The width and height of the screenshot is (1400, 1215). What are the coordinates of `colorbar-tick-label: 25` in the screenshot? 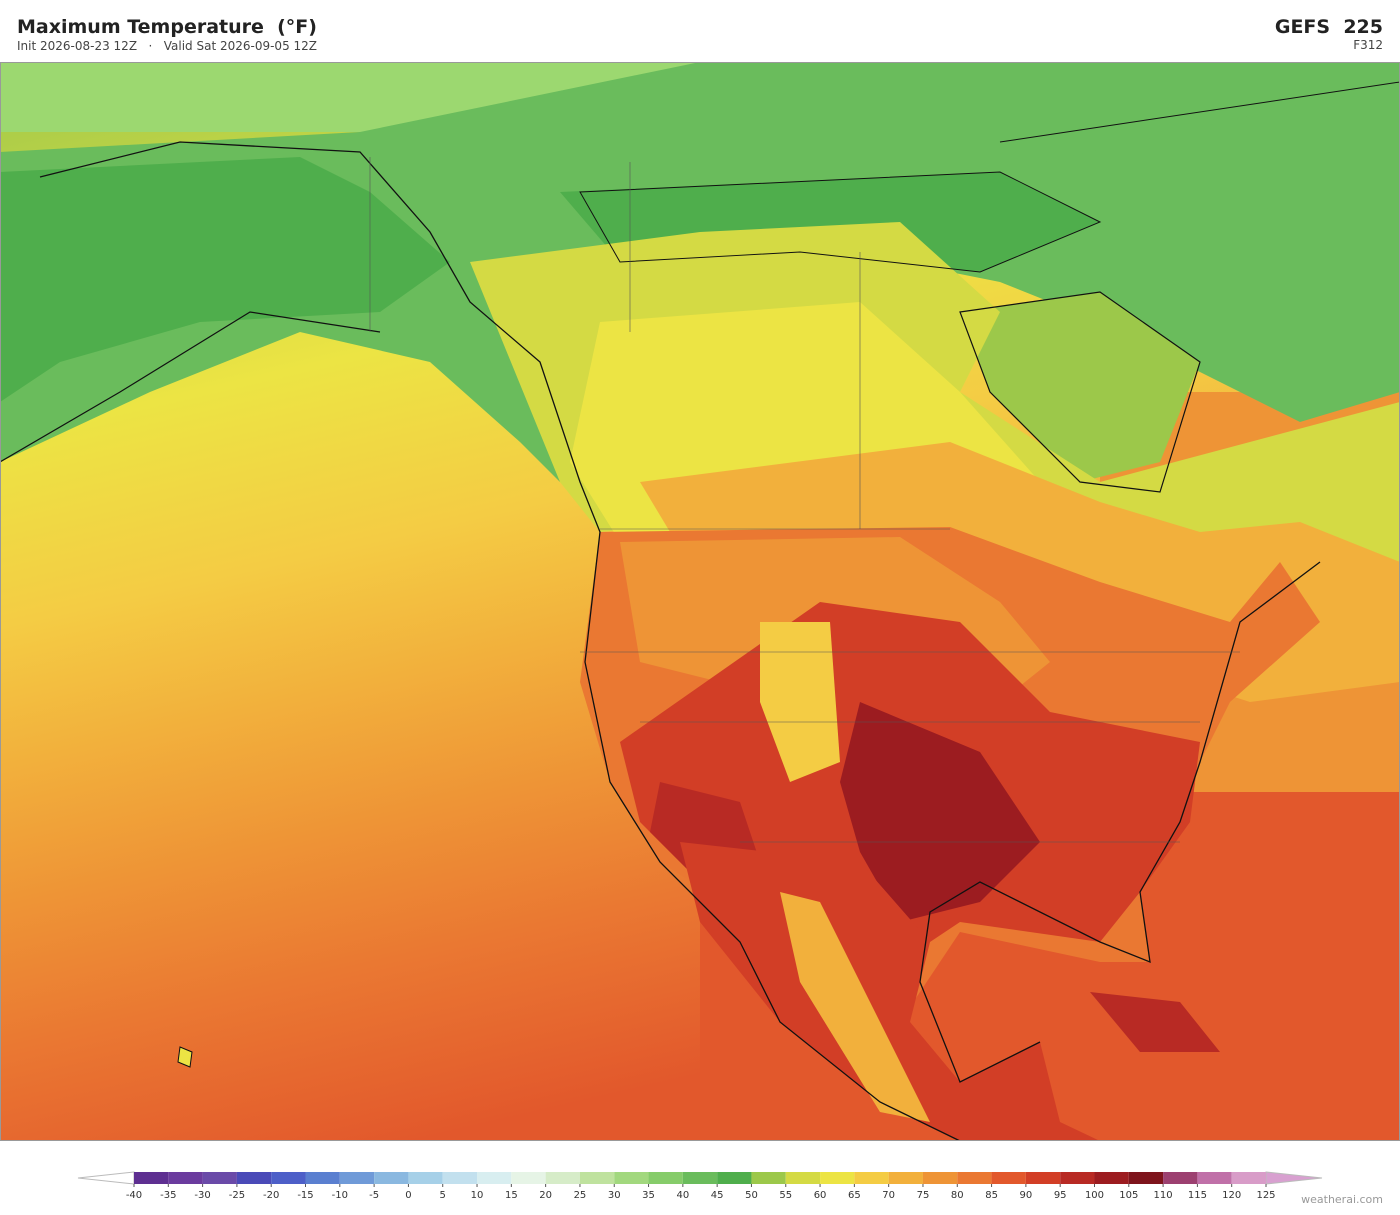 It's located at (580, 1195).